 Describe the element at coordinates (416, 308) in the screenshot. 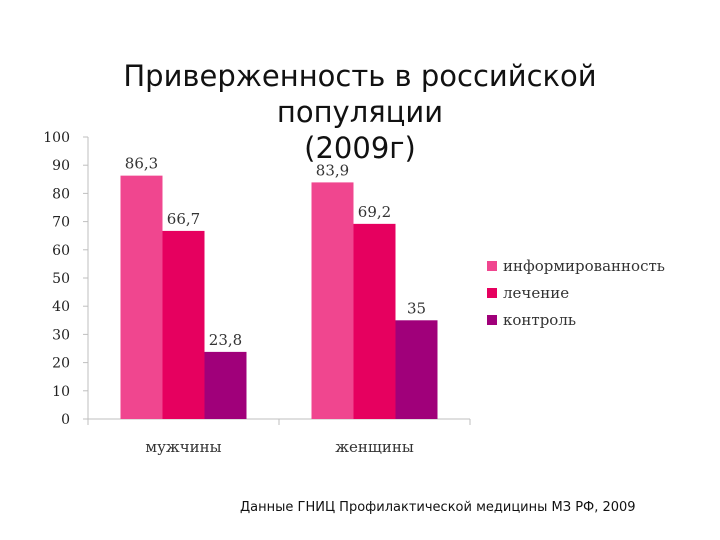

I see `data-label: 35` at that location.